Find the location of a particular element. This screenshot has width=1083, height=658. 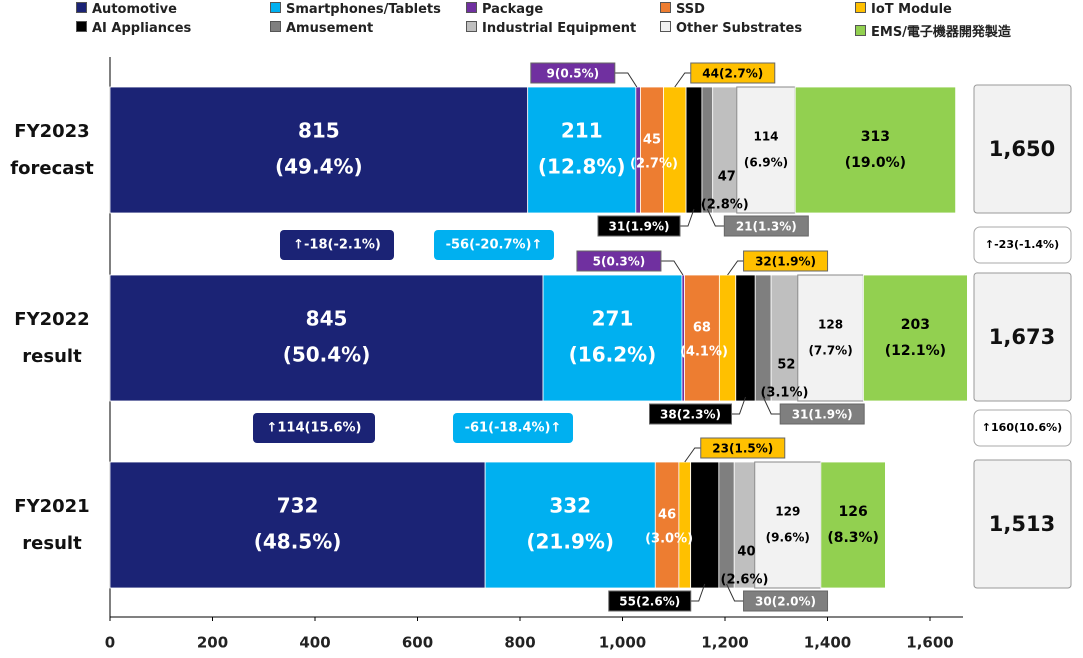

legend-label: Amusement is located at coordinates (330, 28).